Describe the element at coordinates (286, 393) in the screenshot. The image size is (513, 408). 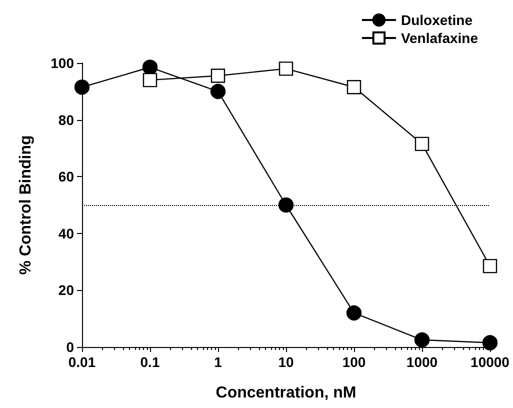
I see `x-axis-title: Concentration, nM` at that location.